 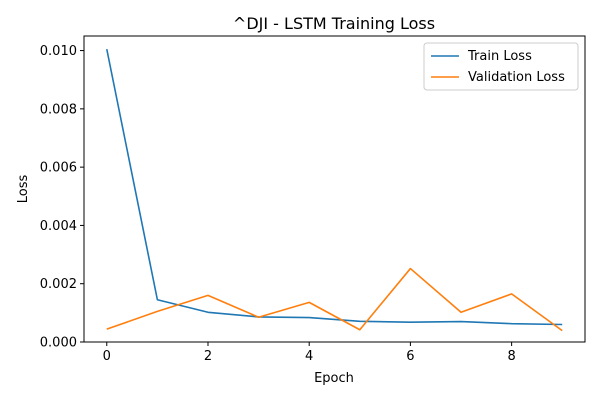 I want to click on legend-label-train-loss: Train Loss, so click(x=499, y=56).